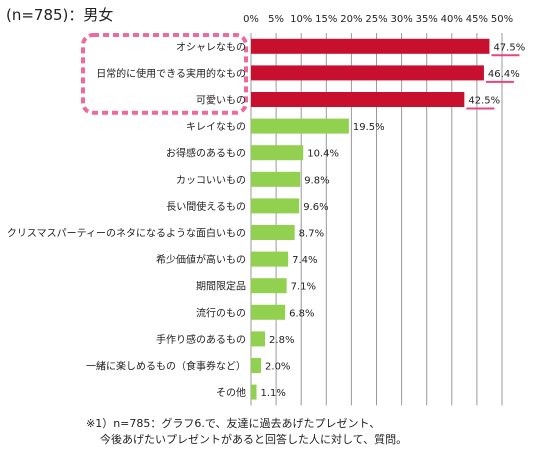  Describe the element at coordinates (221, 312) in the screenshot. I see `category-label: 流行のもの` at that location.